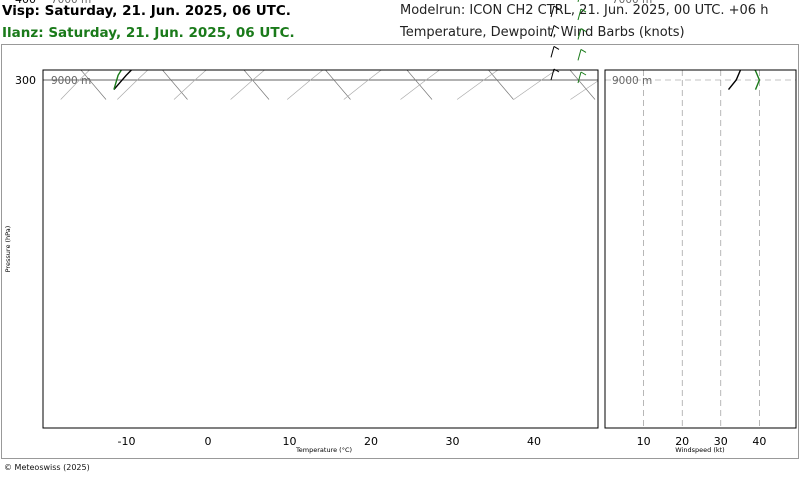 This screenshot has height=480, width=800. What do you see at coordinates (371, 441) in the screenshot?
I see `temperature-tick-20: 20` at bounding box center [371, 441].